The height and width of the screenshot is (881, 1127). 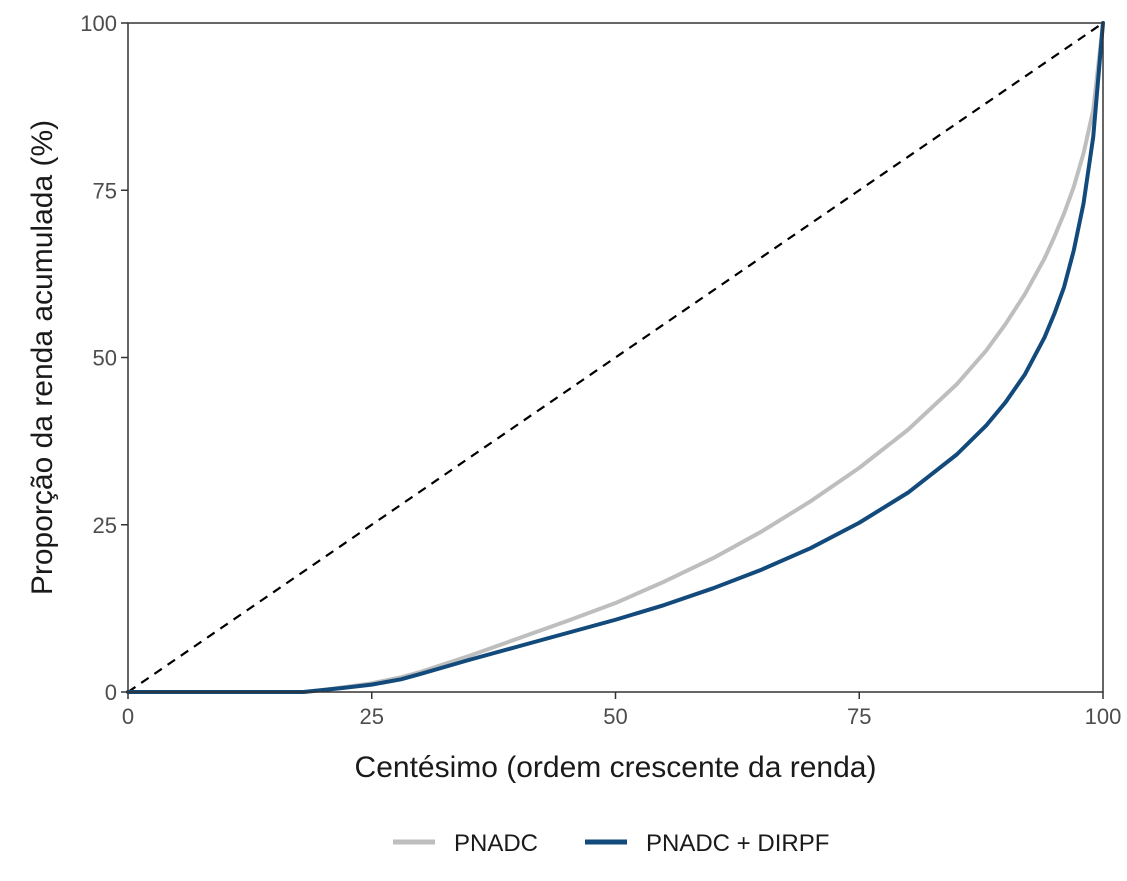 What do you see at coordinates (496, 843) in the screenshot?
I see `legend-label-1: PNADC` at bounding box center [496, 843].